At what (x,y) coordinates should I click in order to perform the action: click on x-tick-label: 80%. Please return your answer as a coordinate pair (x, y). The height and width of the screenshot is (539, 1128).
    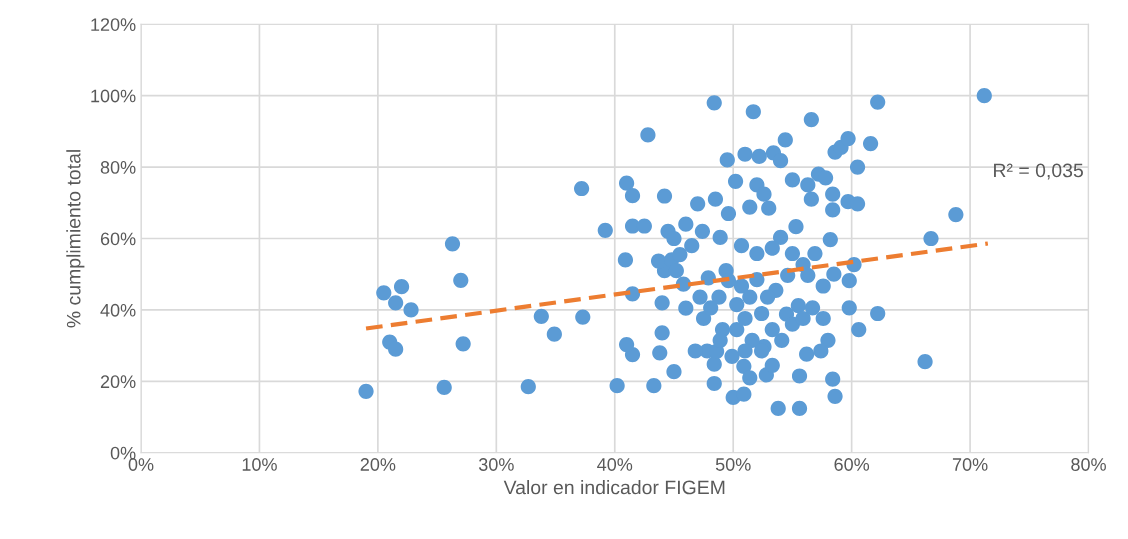
    Looking at the image, I should click on (1088, 464).